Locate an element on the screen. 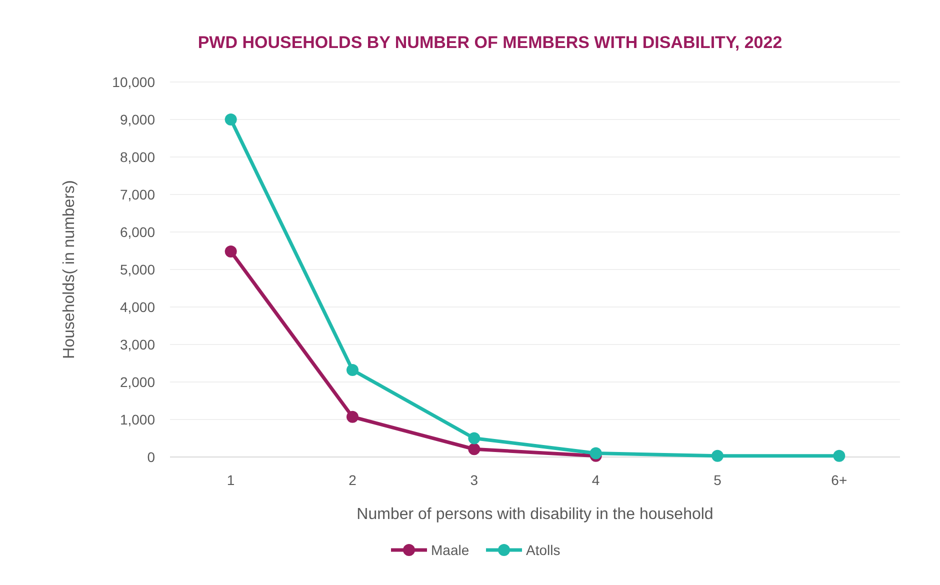 The image size is (940, 585). y-tick-label: 0 is located at coordinates (151, 456).